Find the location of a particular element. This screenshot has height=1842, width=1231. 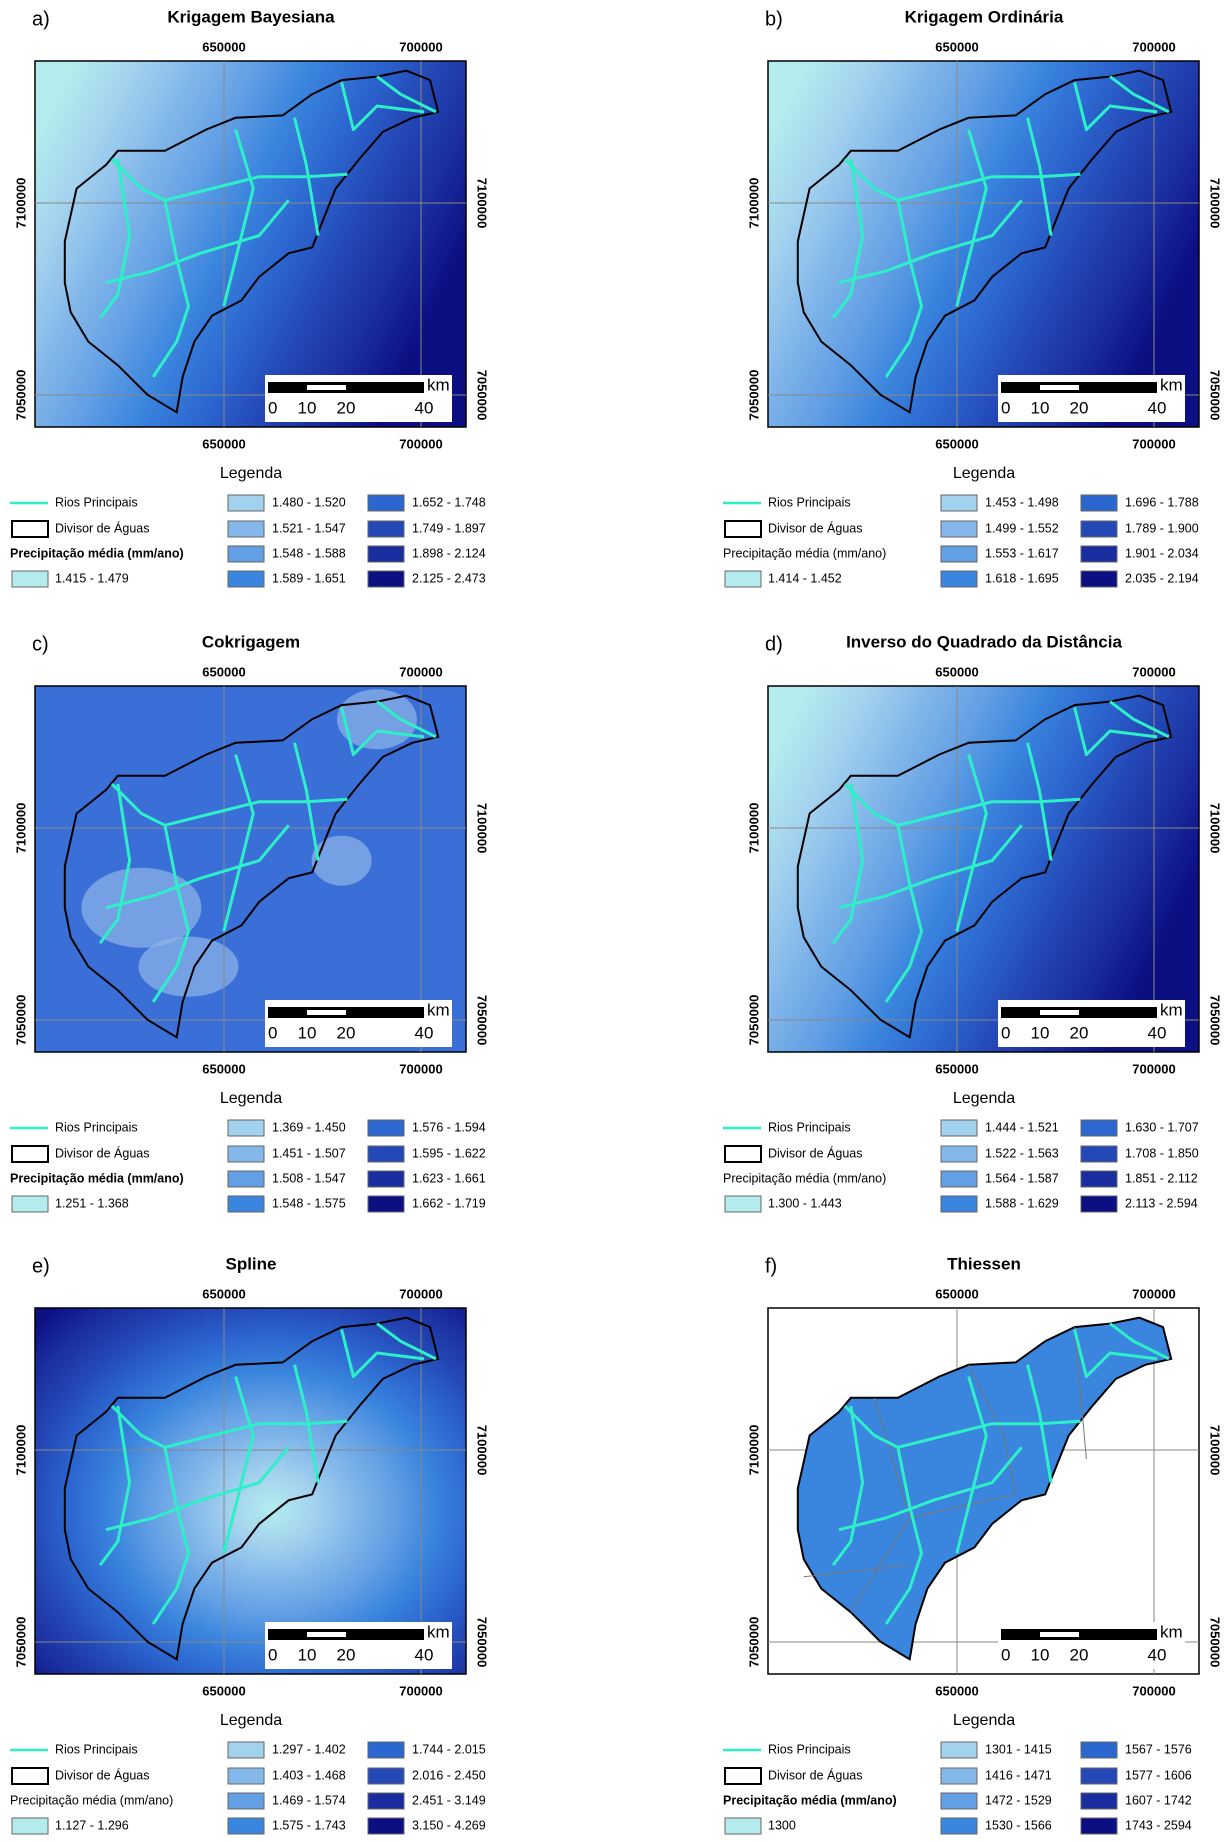

scale-label: 10 is located at coordinates (307, 1032).